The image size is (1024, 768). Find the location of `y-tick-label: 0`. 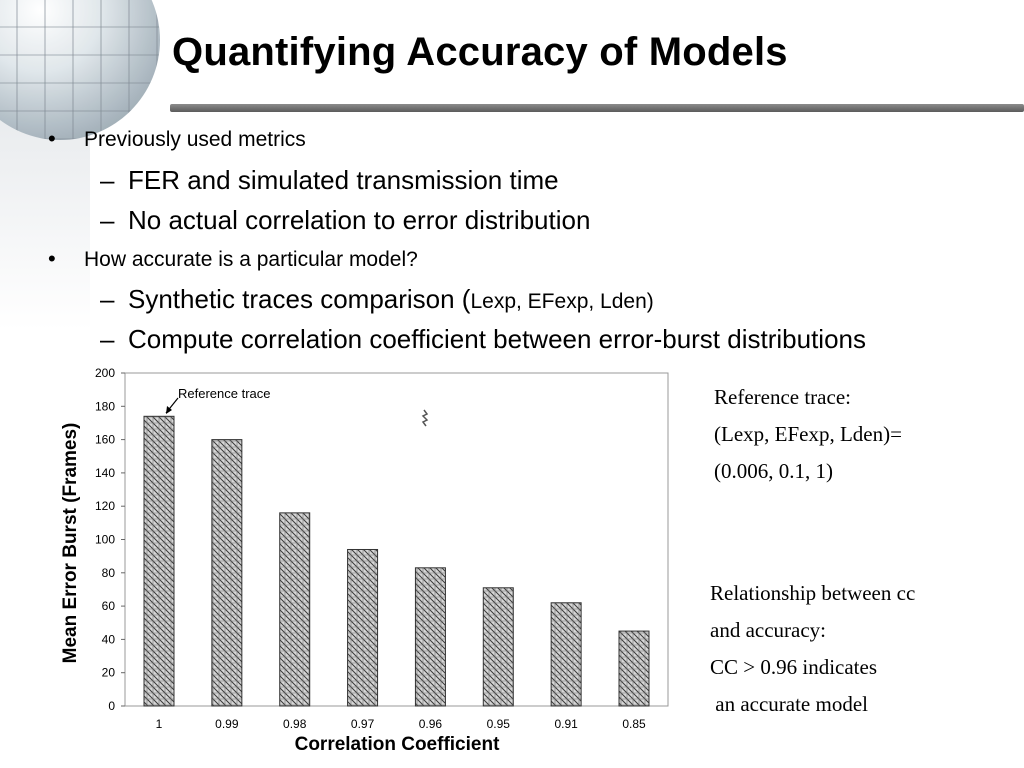

y-tick-label: 0 is located at coordinates (111, 706).